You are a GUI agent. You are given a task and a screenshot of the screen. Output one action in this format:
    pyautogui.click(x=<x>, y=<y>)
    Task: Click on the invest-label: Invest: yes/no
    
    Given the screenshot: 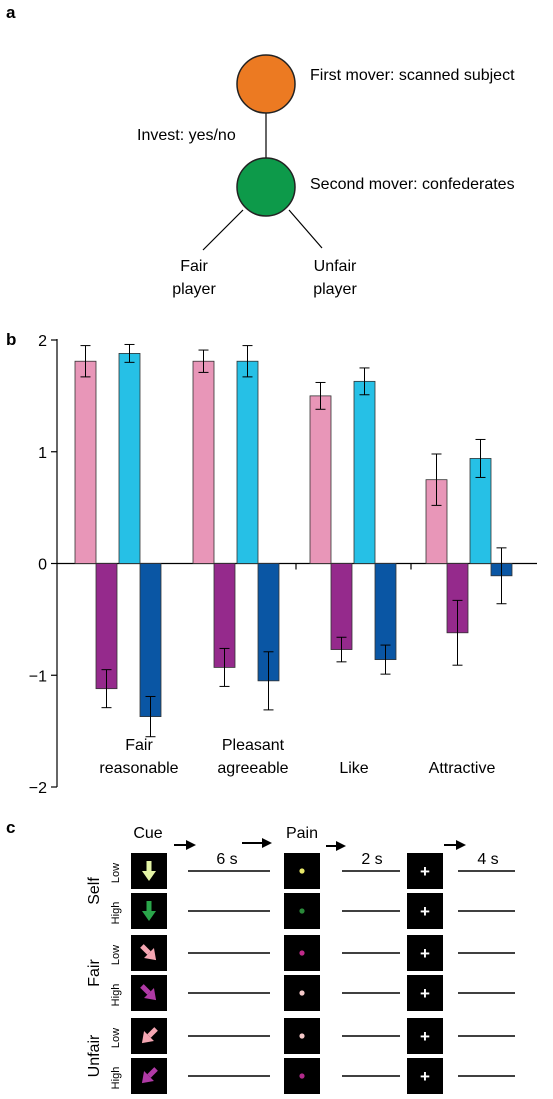 What is the action you would take?
    pyautogui.click(x=186, y=135)
    